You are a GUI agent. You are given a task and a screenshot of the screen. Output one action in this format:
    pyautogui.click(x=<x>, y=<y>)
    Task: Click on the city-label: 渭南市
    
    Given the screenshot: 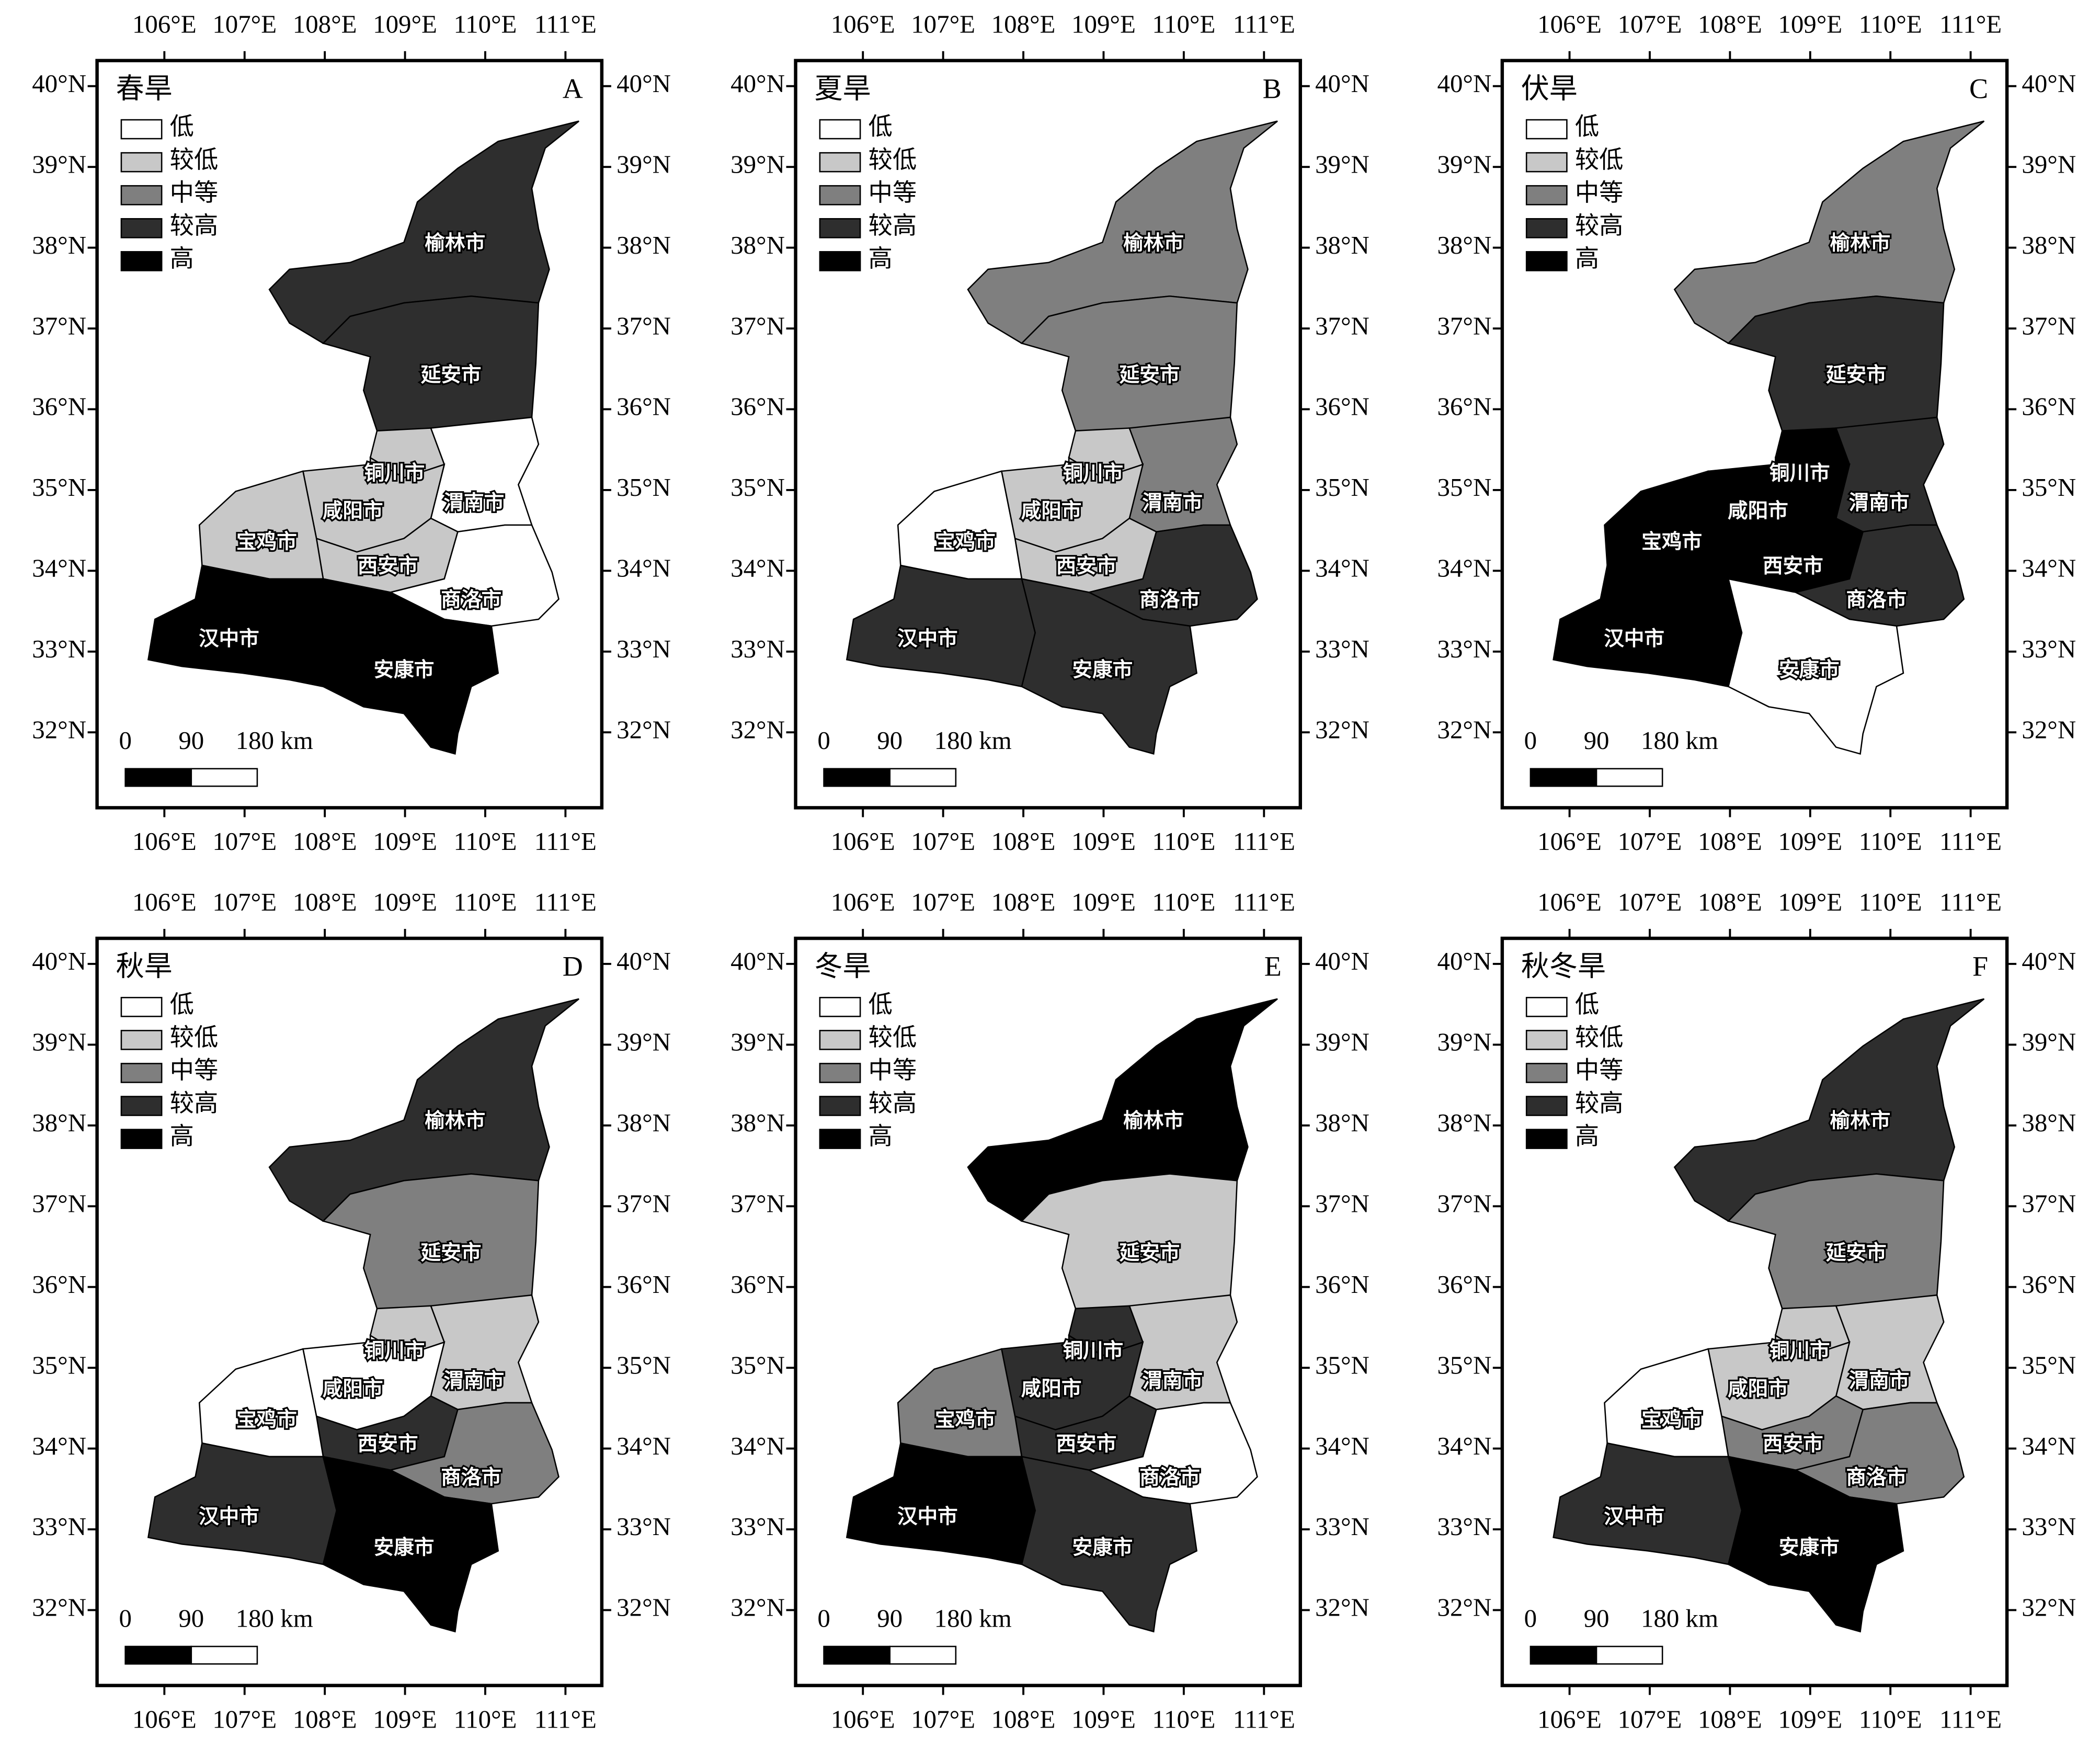 What is the action you would take?
    pyautogui.click(x=1879, y=503)
    